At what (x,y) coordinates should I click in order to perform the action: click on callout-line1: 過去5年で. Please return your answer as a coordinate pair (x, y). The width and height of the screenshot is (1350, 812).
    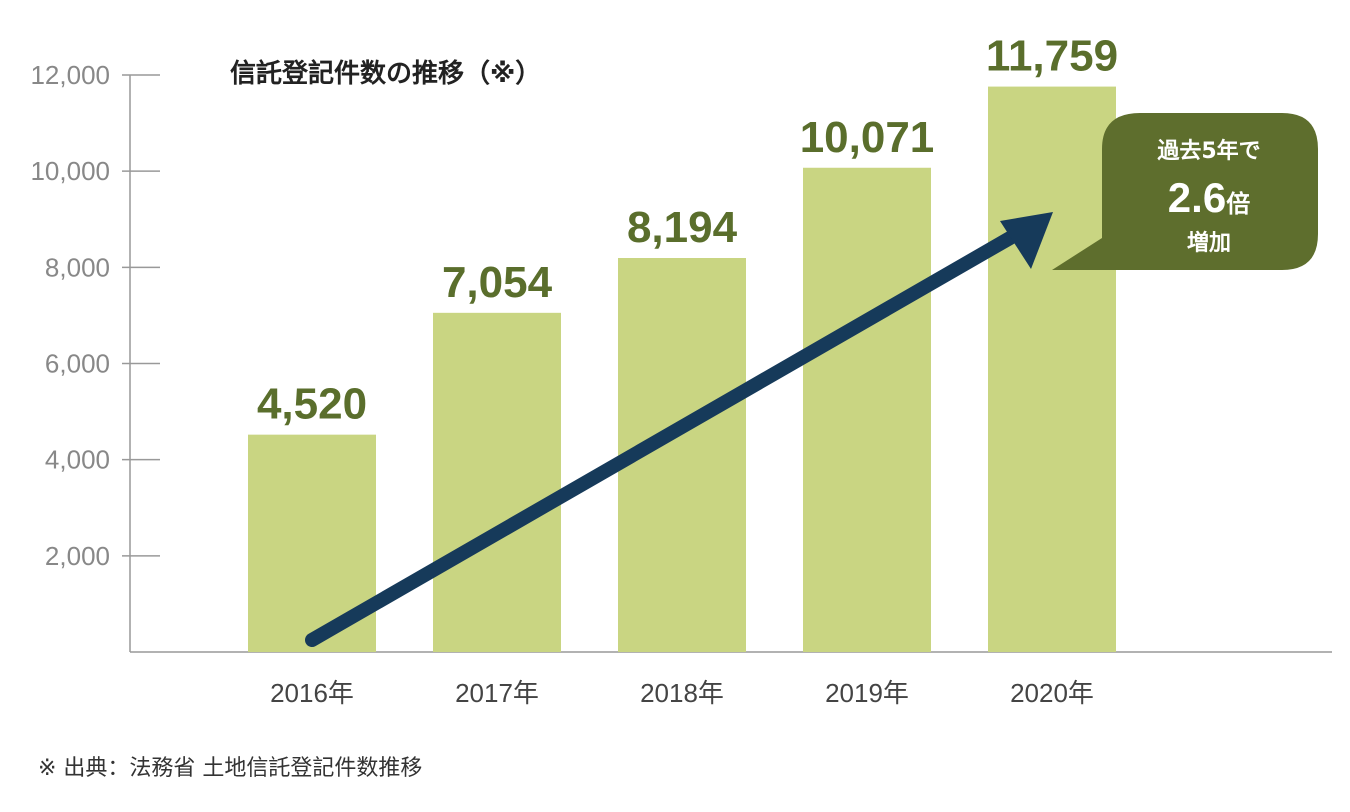
    Looking at the image, I should click on (1208, 151).